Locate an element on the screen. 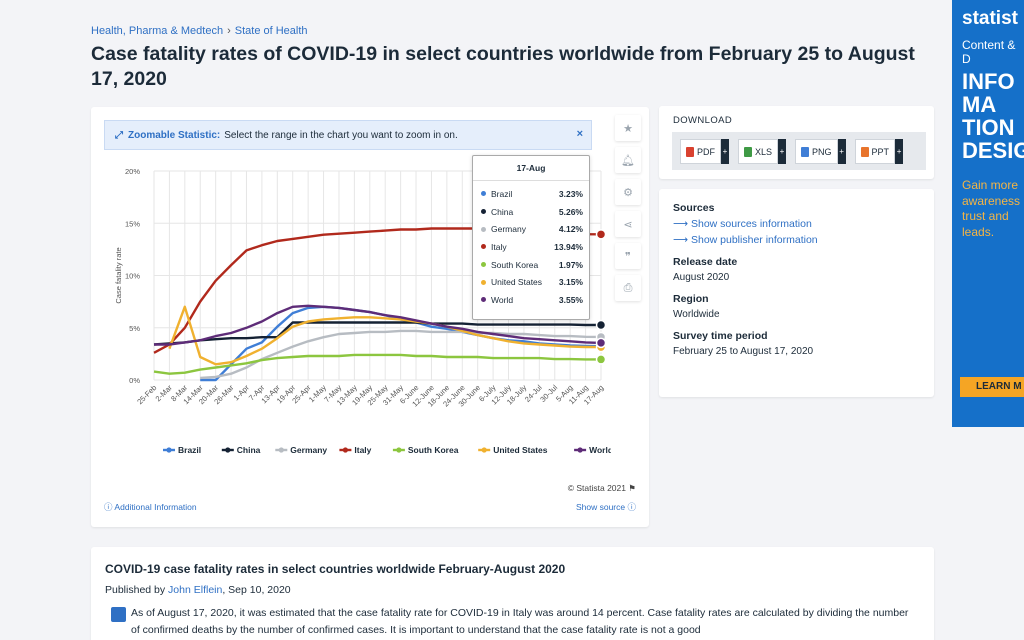 The width and height of the screenshot is (1024, 640). download-xls-button: XLS + is located at coordinates (762, 151).